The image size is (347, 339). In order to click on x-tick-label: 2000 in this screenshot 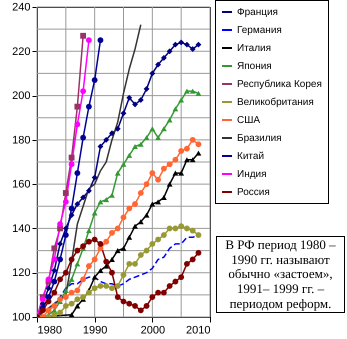, I will do `click(153, 330)`.